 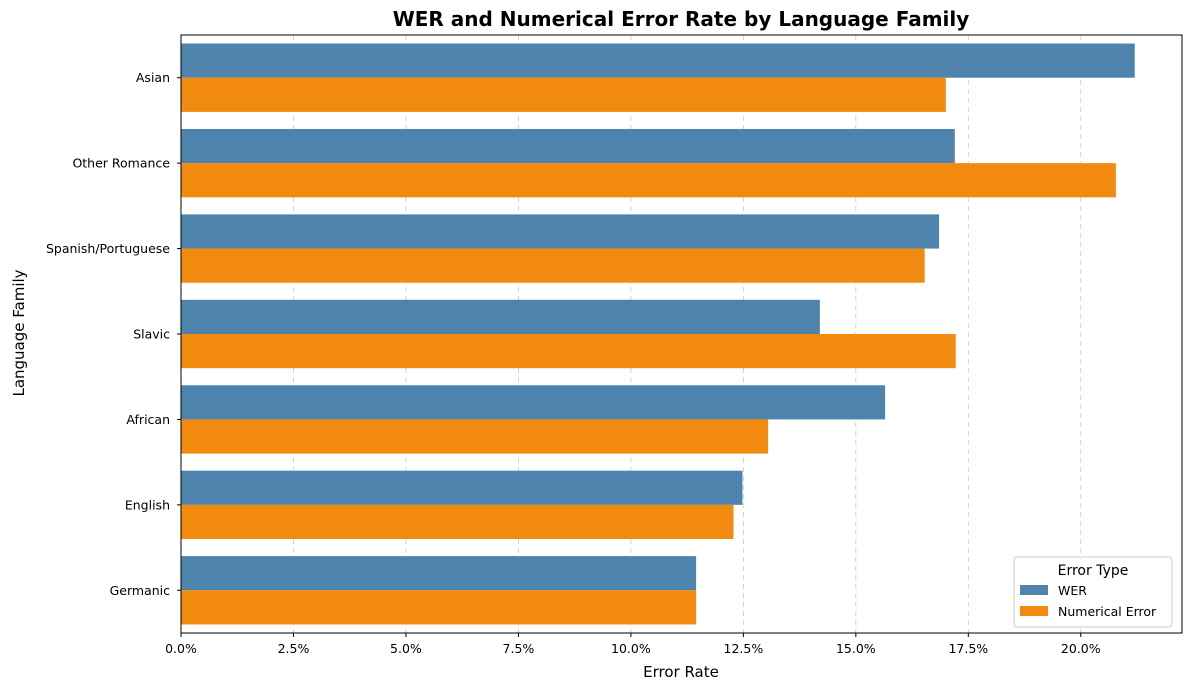 I want to click on bar-numerical-error-germanic, so click(x=439, y=607).